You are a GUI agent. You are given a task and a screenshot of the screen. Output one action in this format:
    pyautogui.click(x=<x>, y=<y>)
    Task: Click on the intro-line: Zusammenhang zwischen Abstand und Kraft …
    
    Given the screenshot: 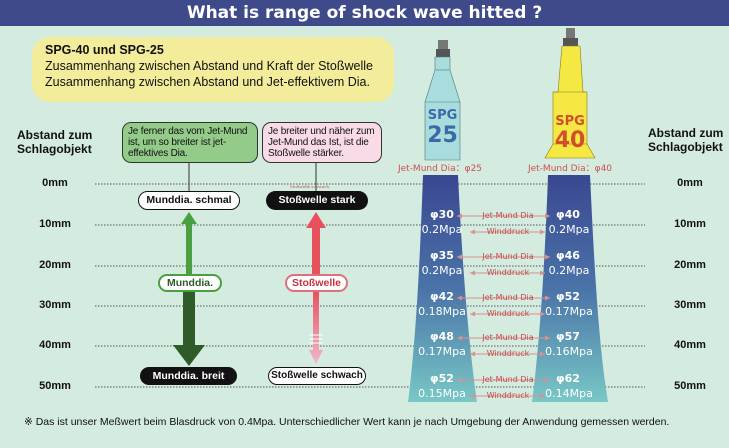 What is the action you would take?
    pyautogui.click(x=209, y=66)
    